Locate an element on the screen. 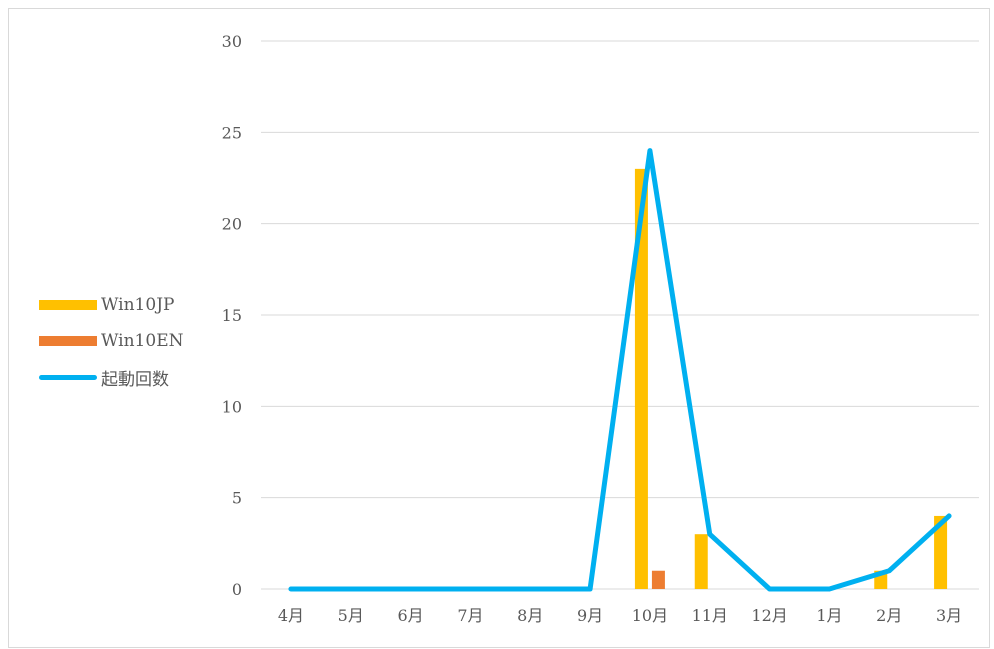  legend: Win10JP Win10EN 起動回数 is located at coordinates (111, 341).